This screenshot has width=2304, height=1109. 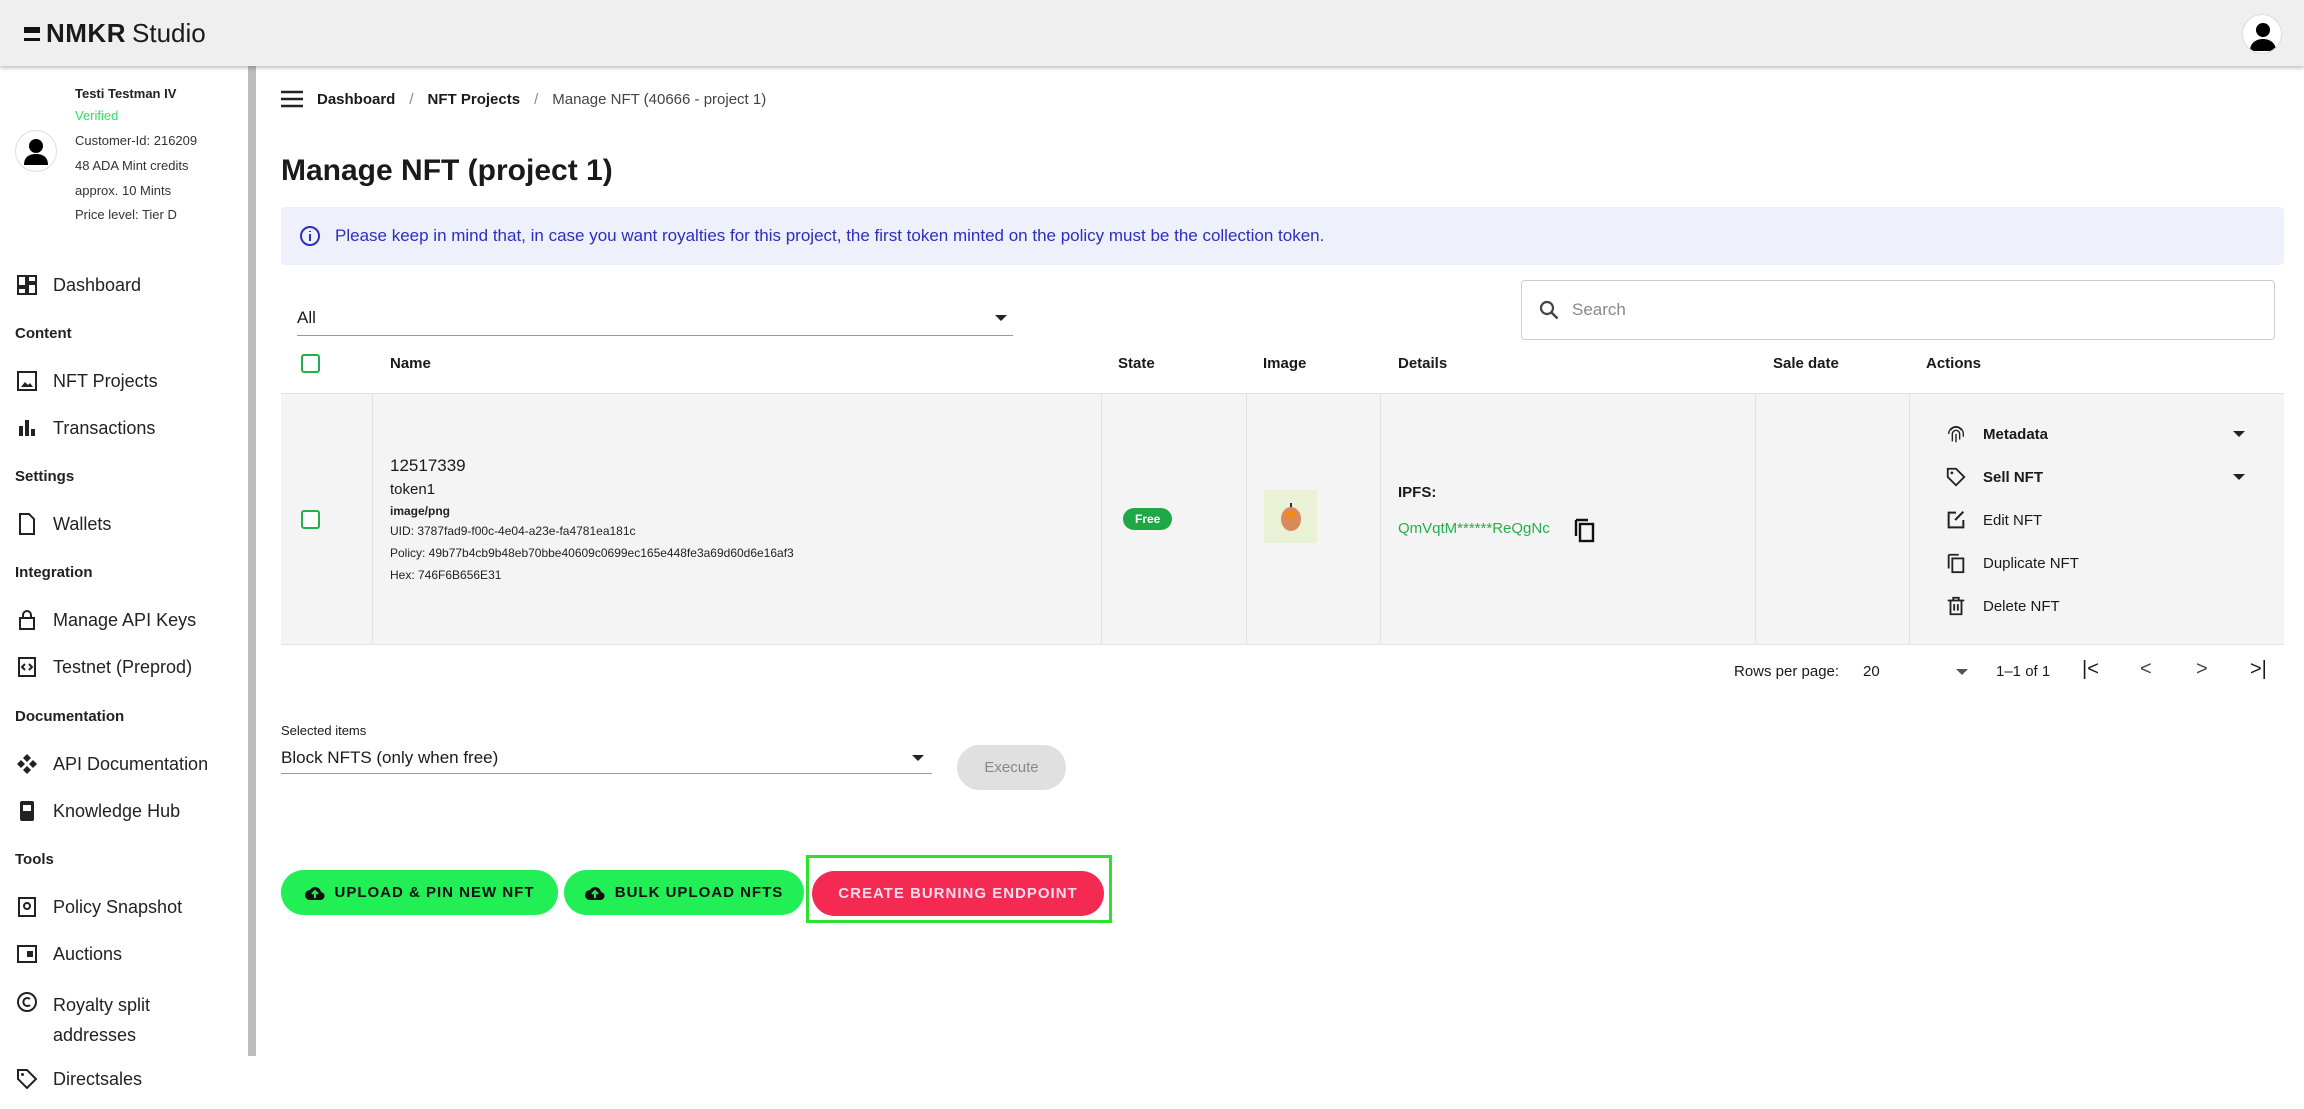 What do you see at coordinates (123, 666) in the screenshot?
I see `label: Testnet (Preprod)` at bounding box center [123, 666].